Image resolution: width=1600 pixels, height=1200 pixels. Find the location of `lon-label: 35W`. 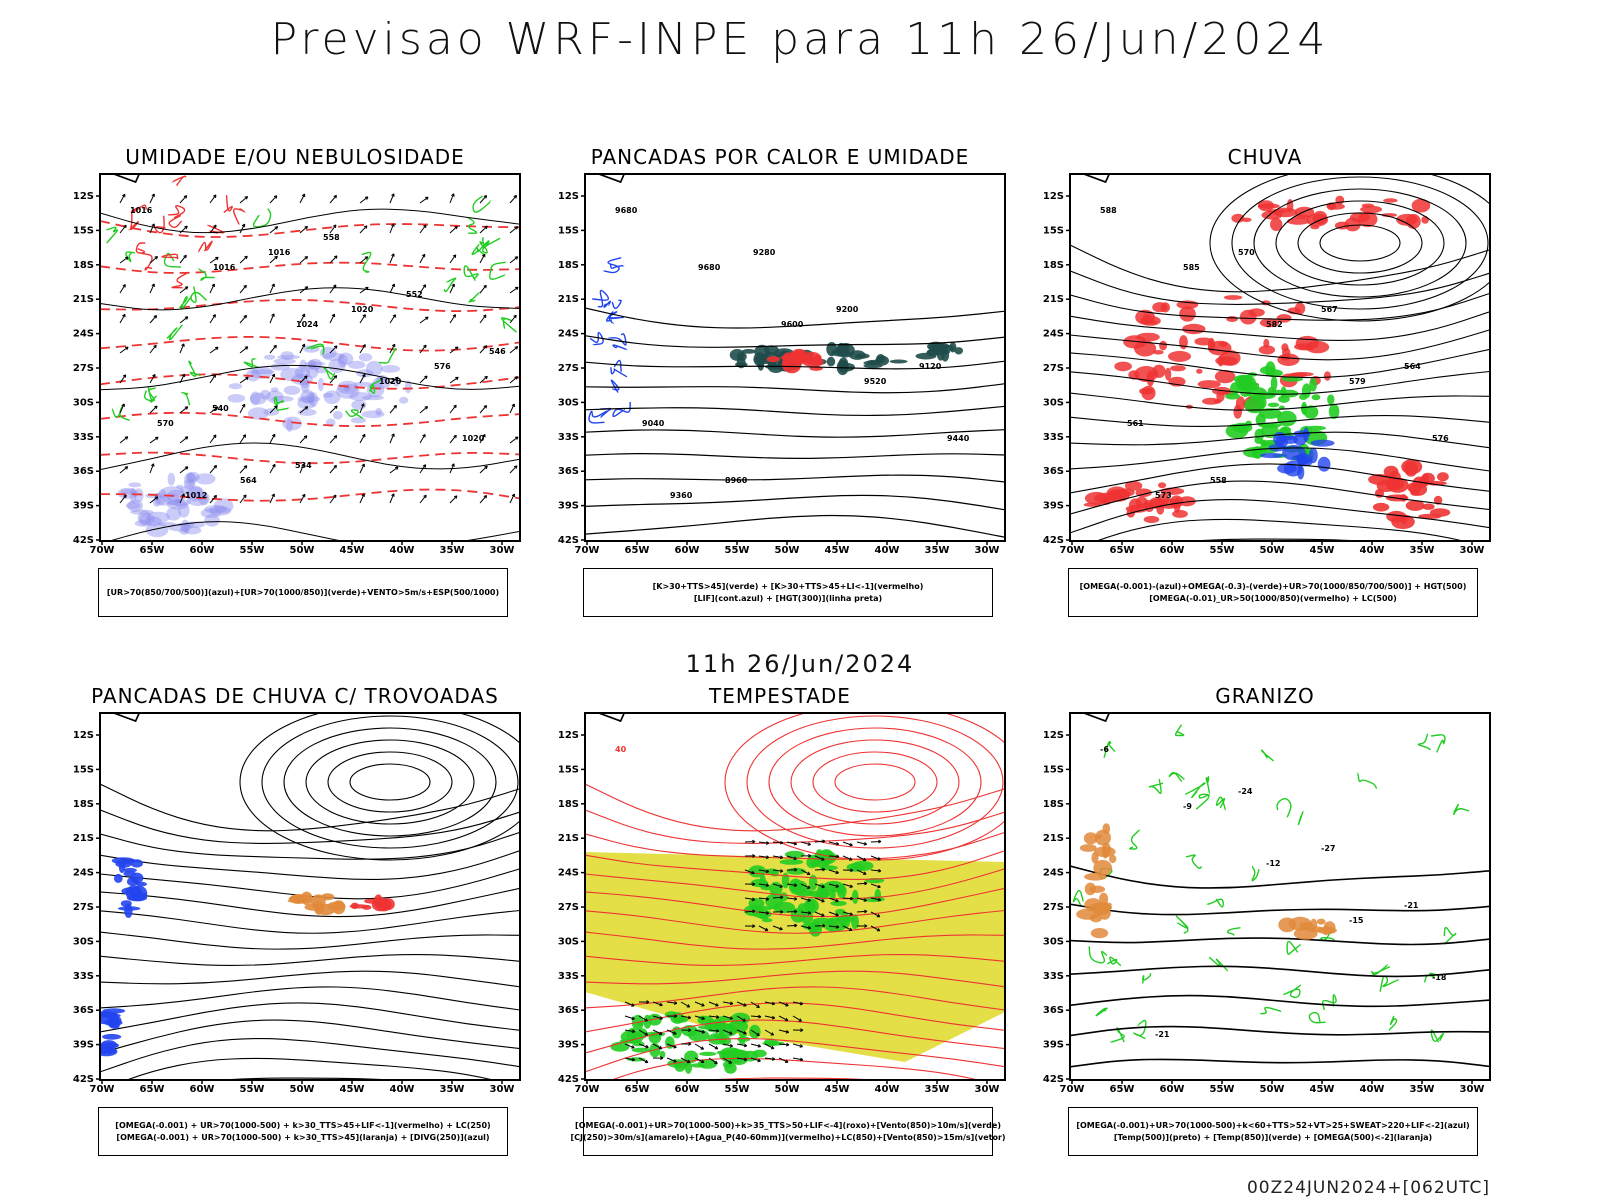

lon-label: 35W is located at coordinates (937, 1089).